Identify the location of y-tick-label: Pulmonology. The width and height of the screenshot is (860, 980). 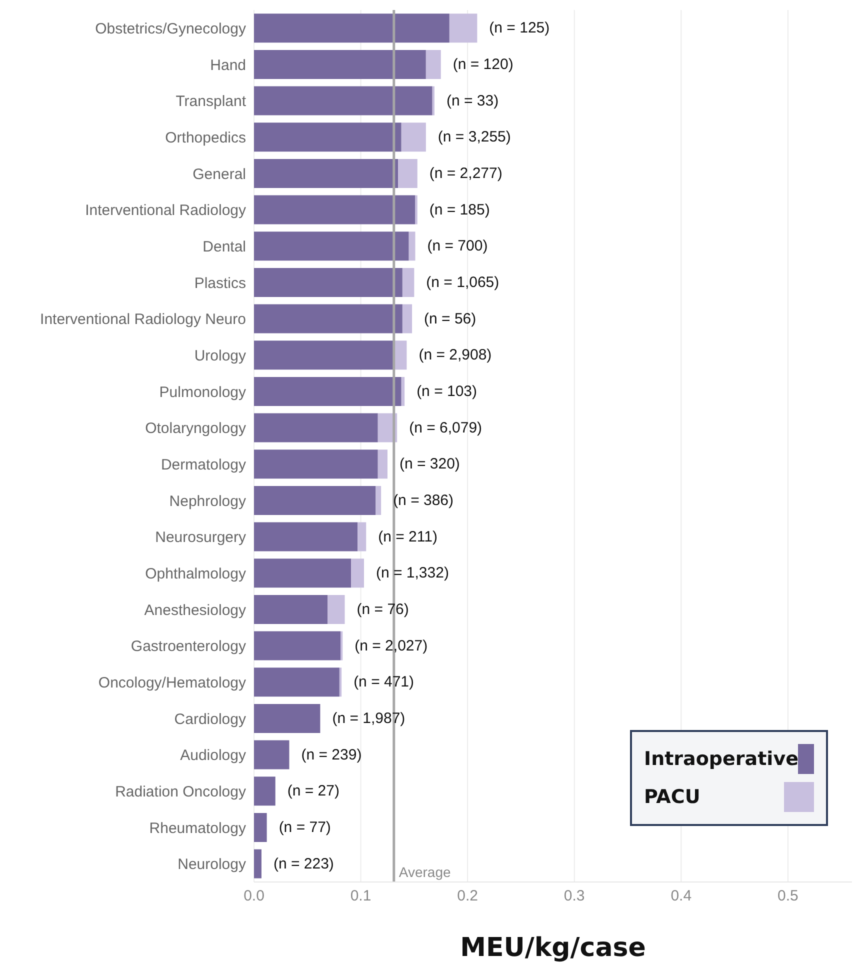
(202, 392).